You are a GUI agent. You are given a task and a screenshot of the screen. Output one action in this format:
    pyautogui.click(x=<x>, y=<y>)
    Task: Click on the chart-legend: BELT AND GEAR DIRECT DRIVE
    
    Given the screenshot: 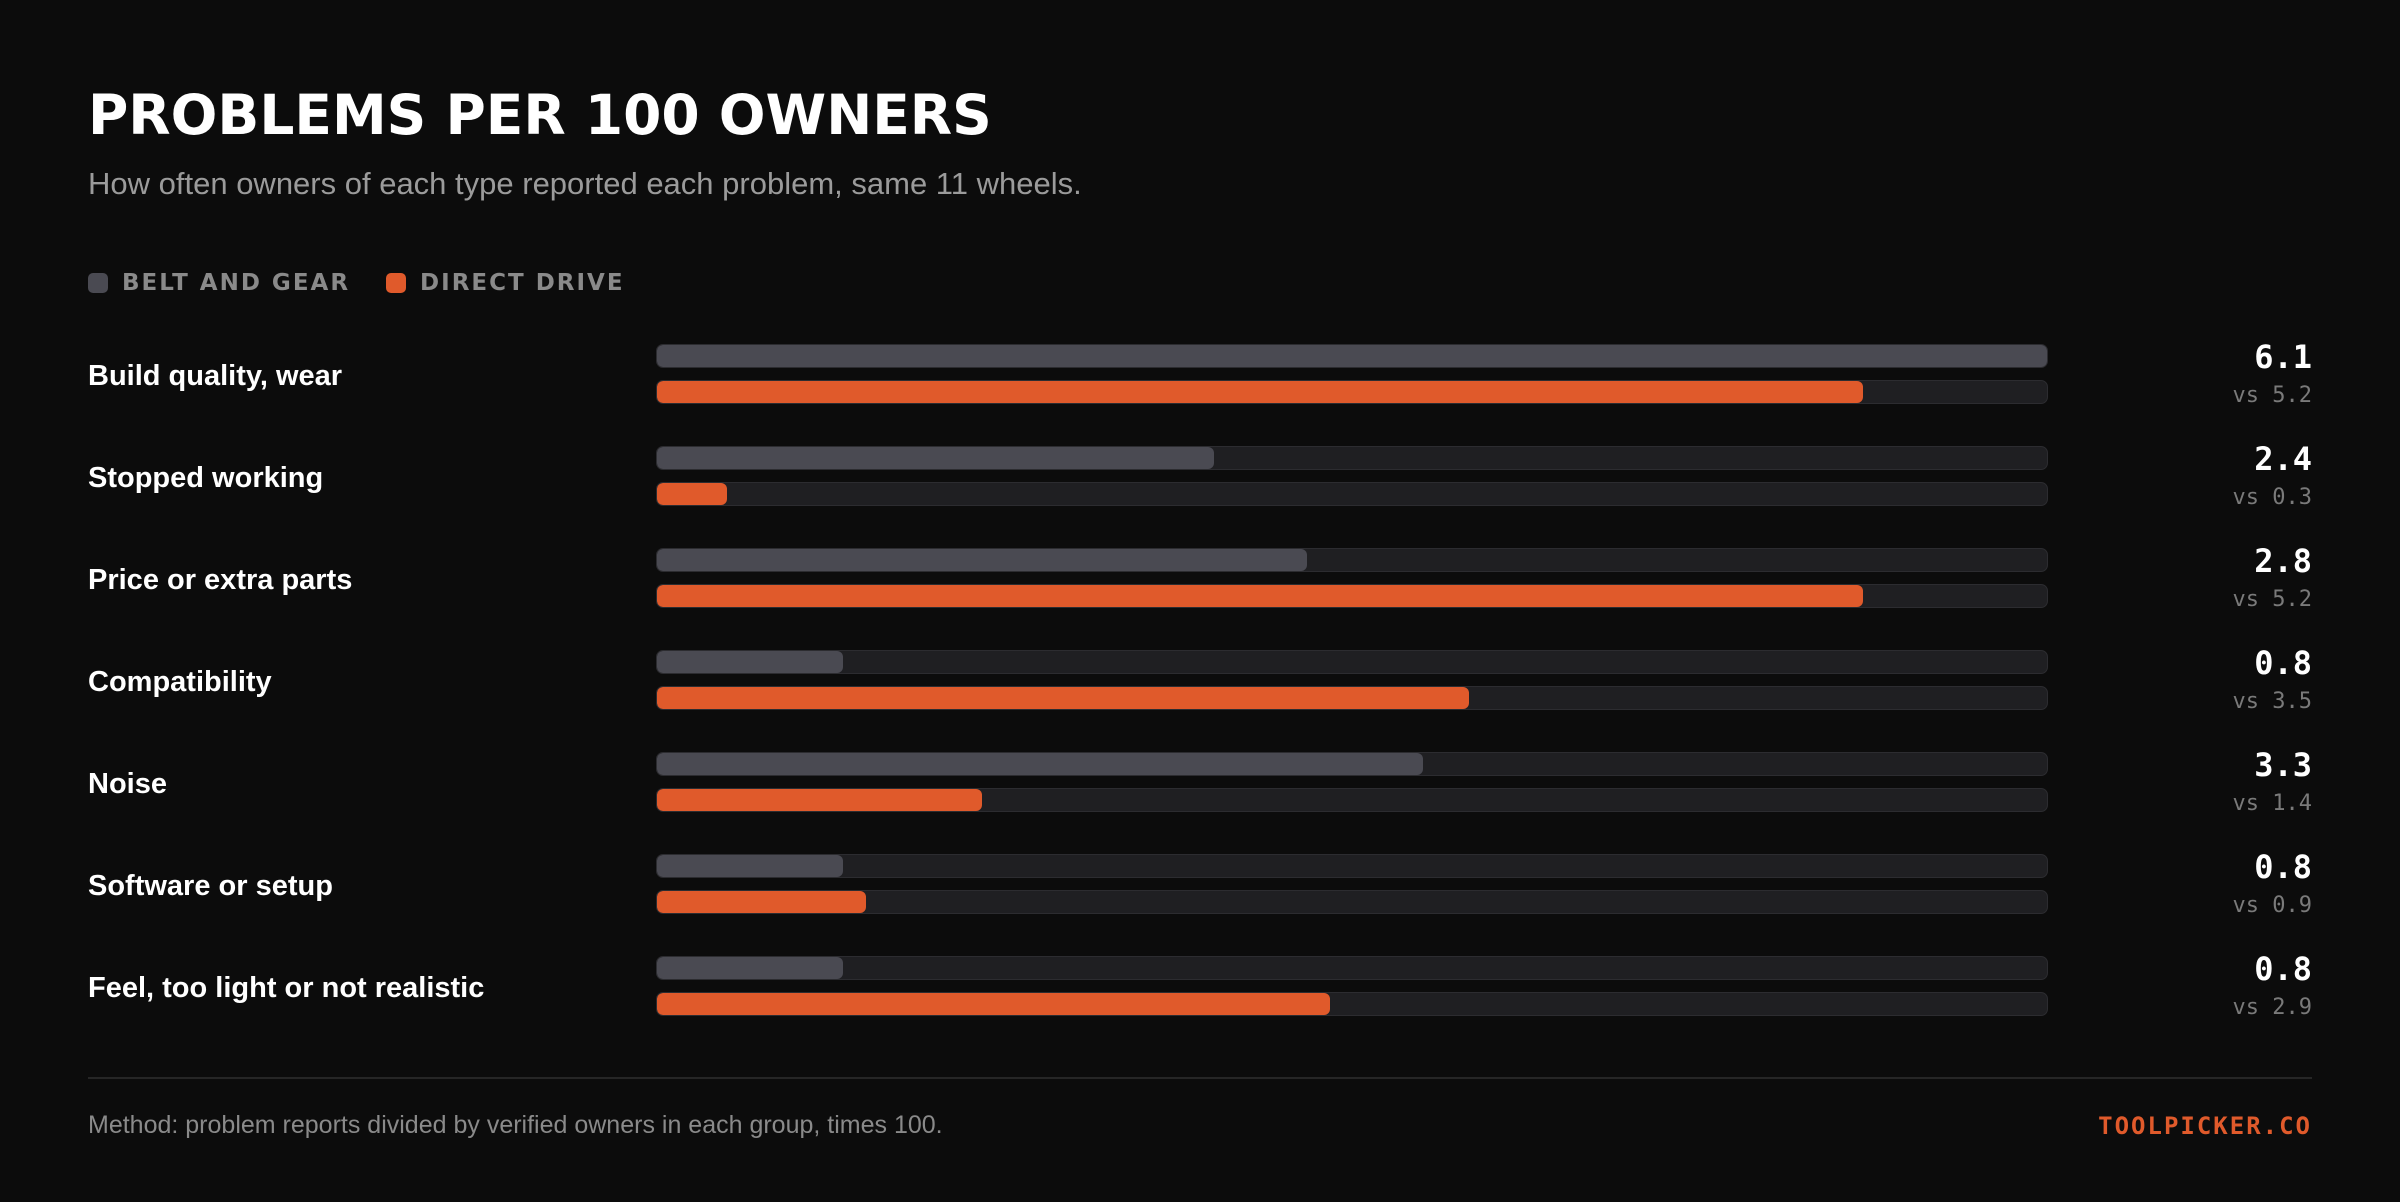 What is the action you would take?
    pyautogui.click(x=374, y=283)
    